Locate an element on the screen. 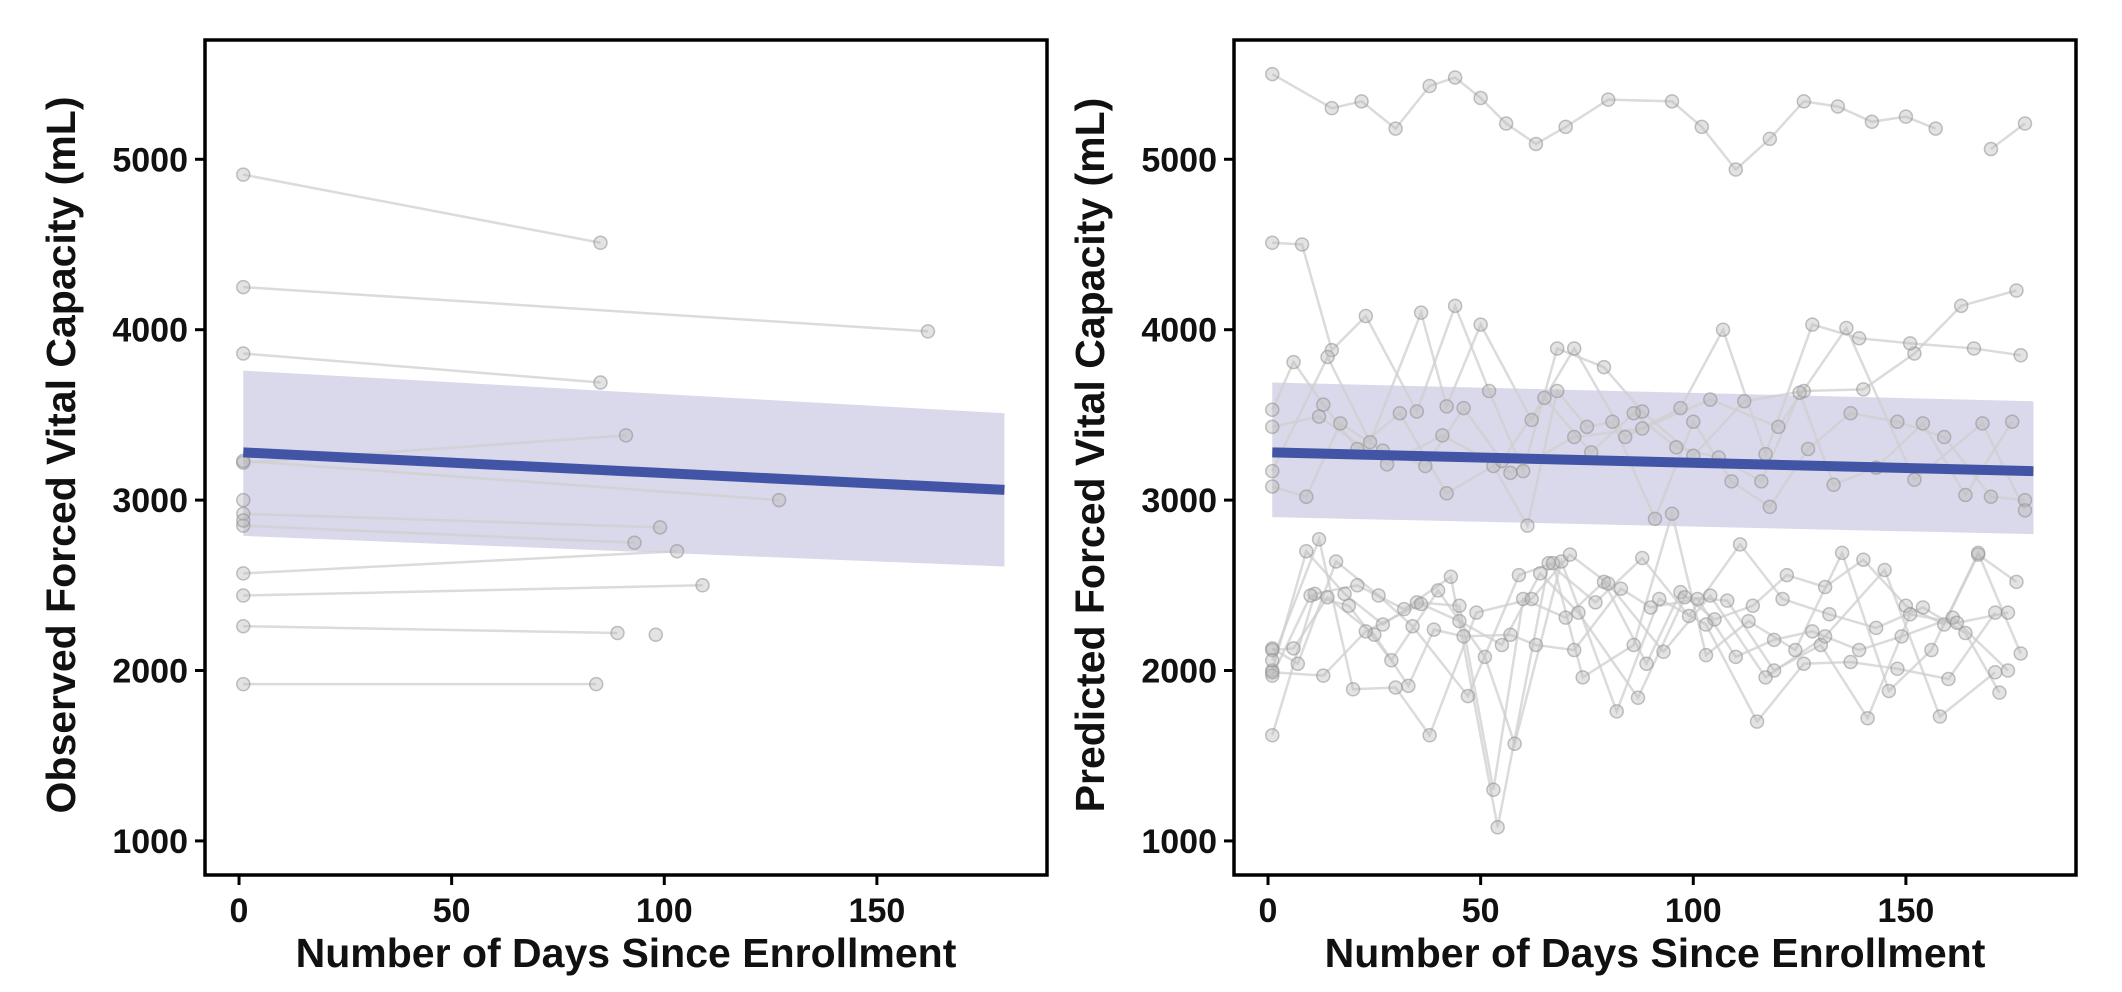 Image resolution: width=2122 pixels, height=992 pixels. y-tick-label: 3000 is located at coordinates (1179, 501).